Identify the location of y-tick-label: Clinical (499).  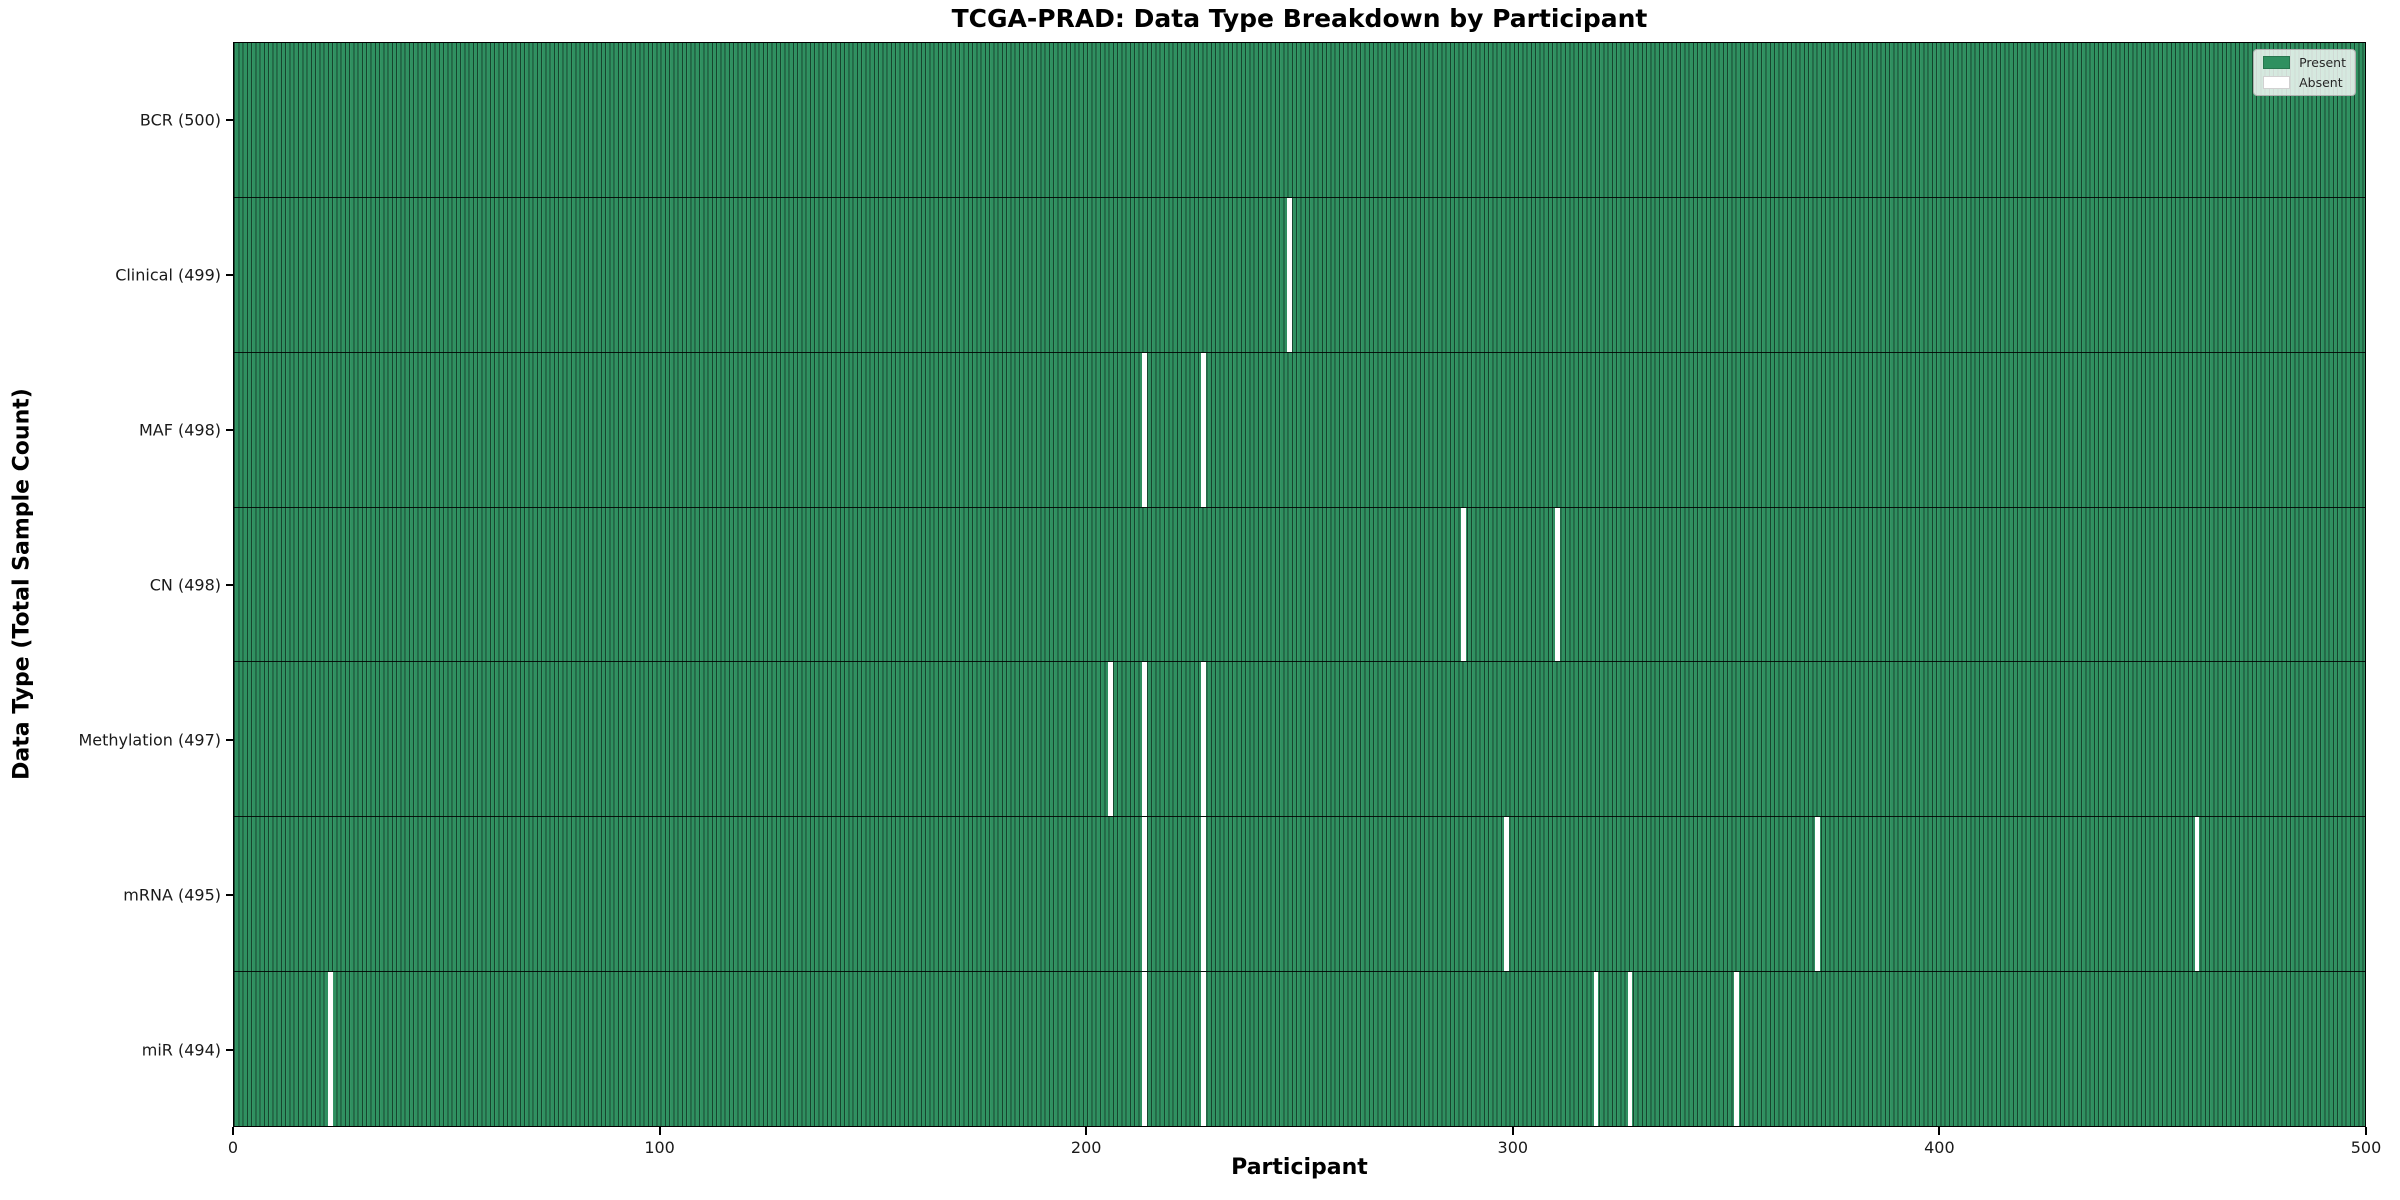
(168, 274).